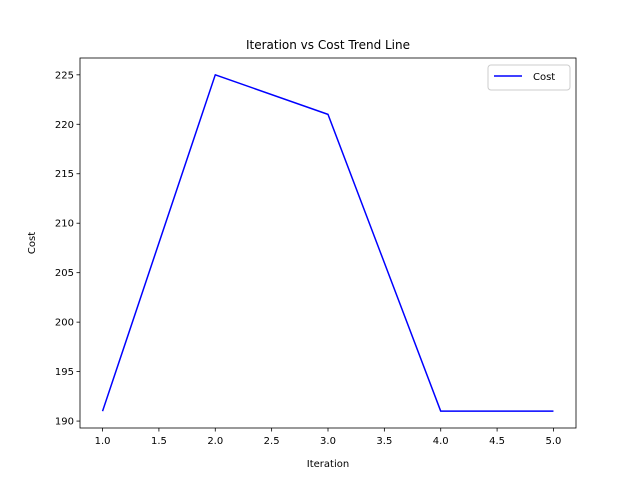 The width and height of the screenshot is (640, 480). Describe the element at coordinates (544, 77) in the screenshot. I see `legend-label-cost: Cost` at that location.